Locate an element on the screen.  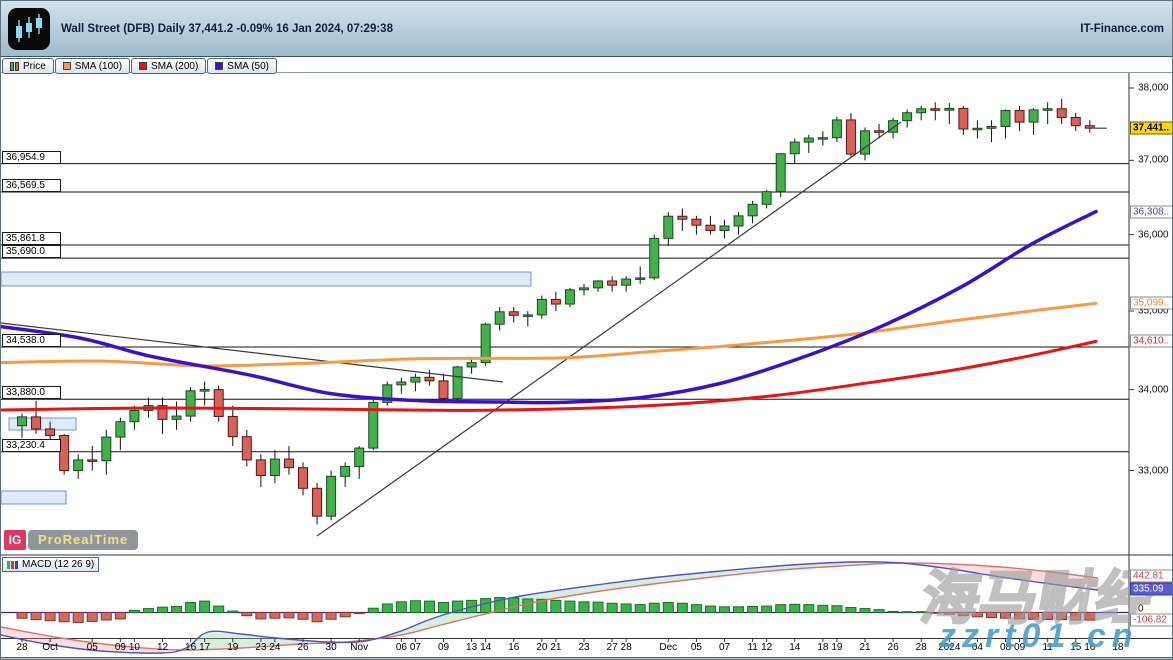
series-legend: Price SMA (100) SMA (200) SMA (50) is located at coordinates (140, 66).